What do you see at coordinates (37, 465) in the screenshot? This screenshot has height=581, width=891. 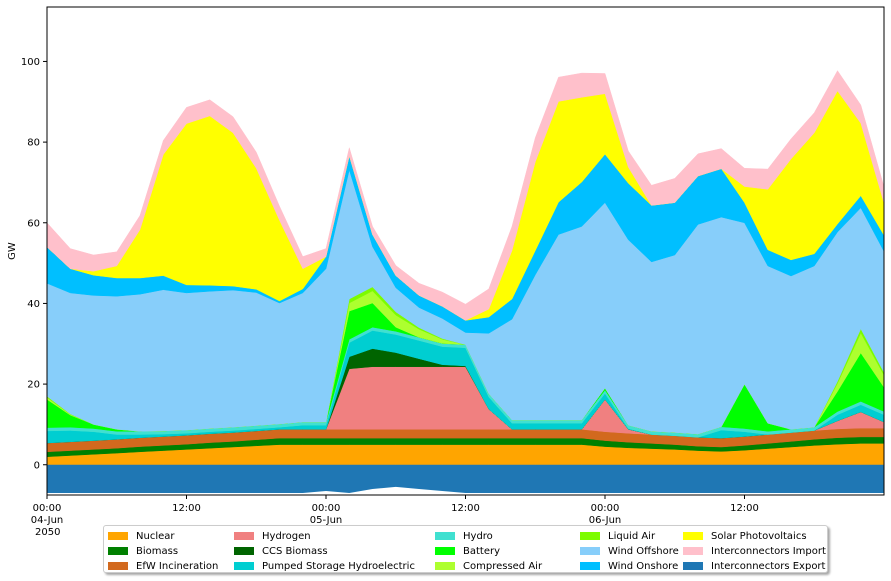 I see `y-tick-label: 0` at bounding box center [37, 465].